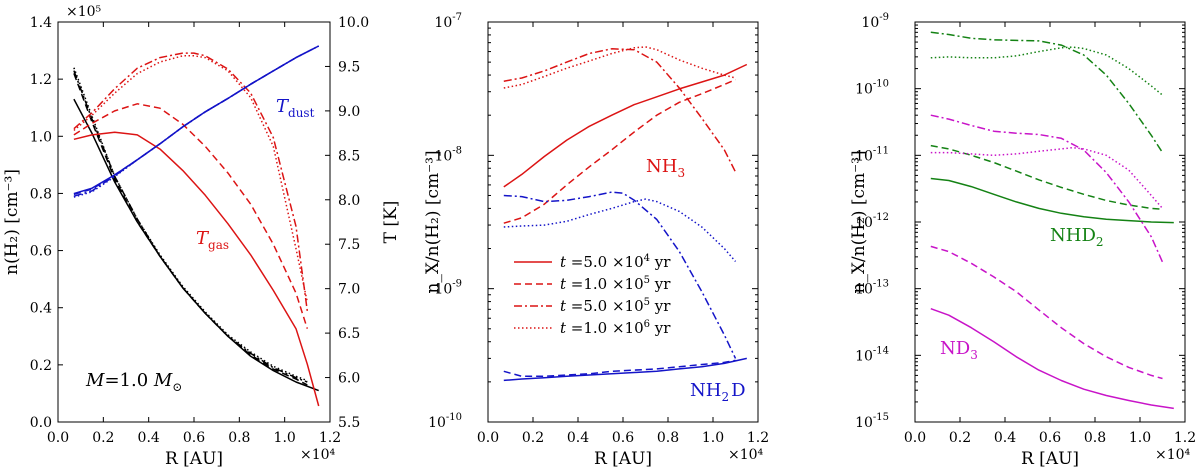  Describe the element at coordinates (301, 113) in the screenshot. I see `t-dust-label-sub: dust` at that location.